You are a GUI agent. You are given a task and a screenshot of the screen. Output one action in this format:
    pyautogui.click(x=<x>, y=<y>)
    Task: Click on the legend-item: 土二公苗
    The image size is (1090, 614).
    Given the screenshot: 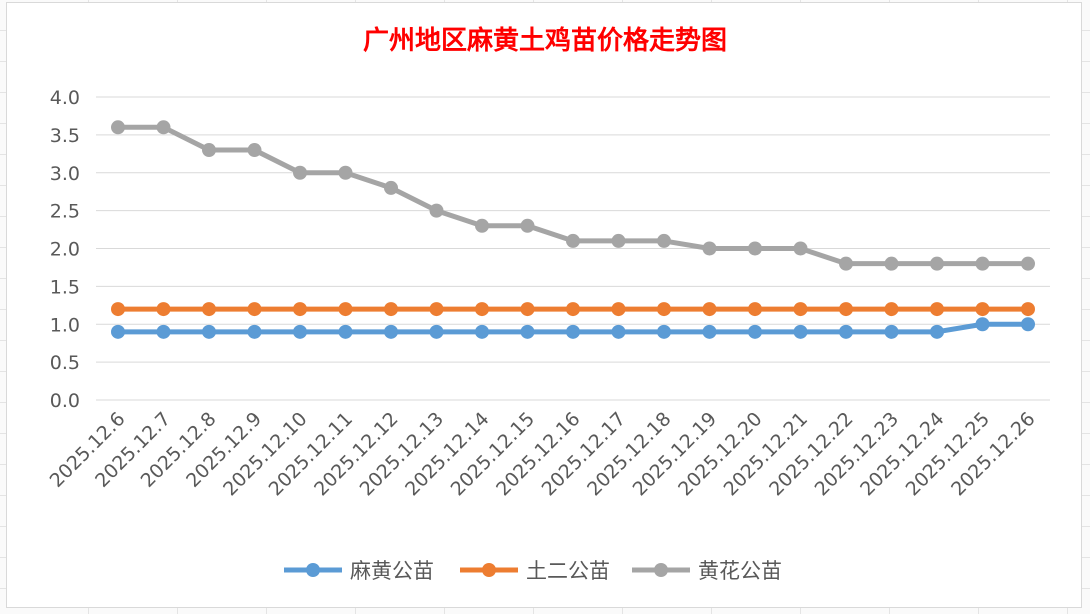 What is the action you would take?
    pyautogui.click(x=535, y=571)
    